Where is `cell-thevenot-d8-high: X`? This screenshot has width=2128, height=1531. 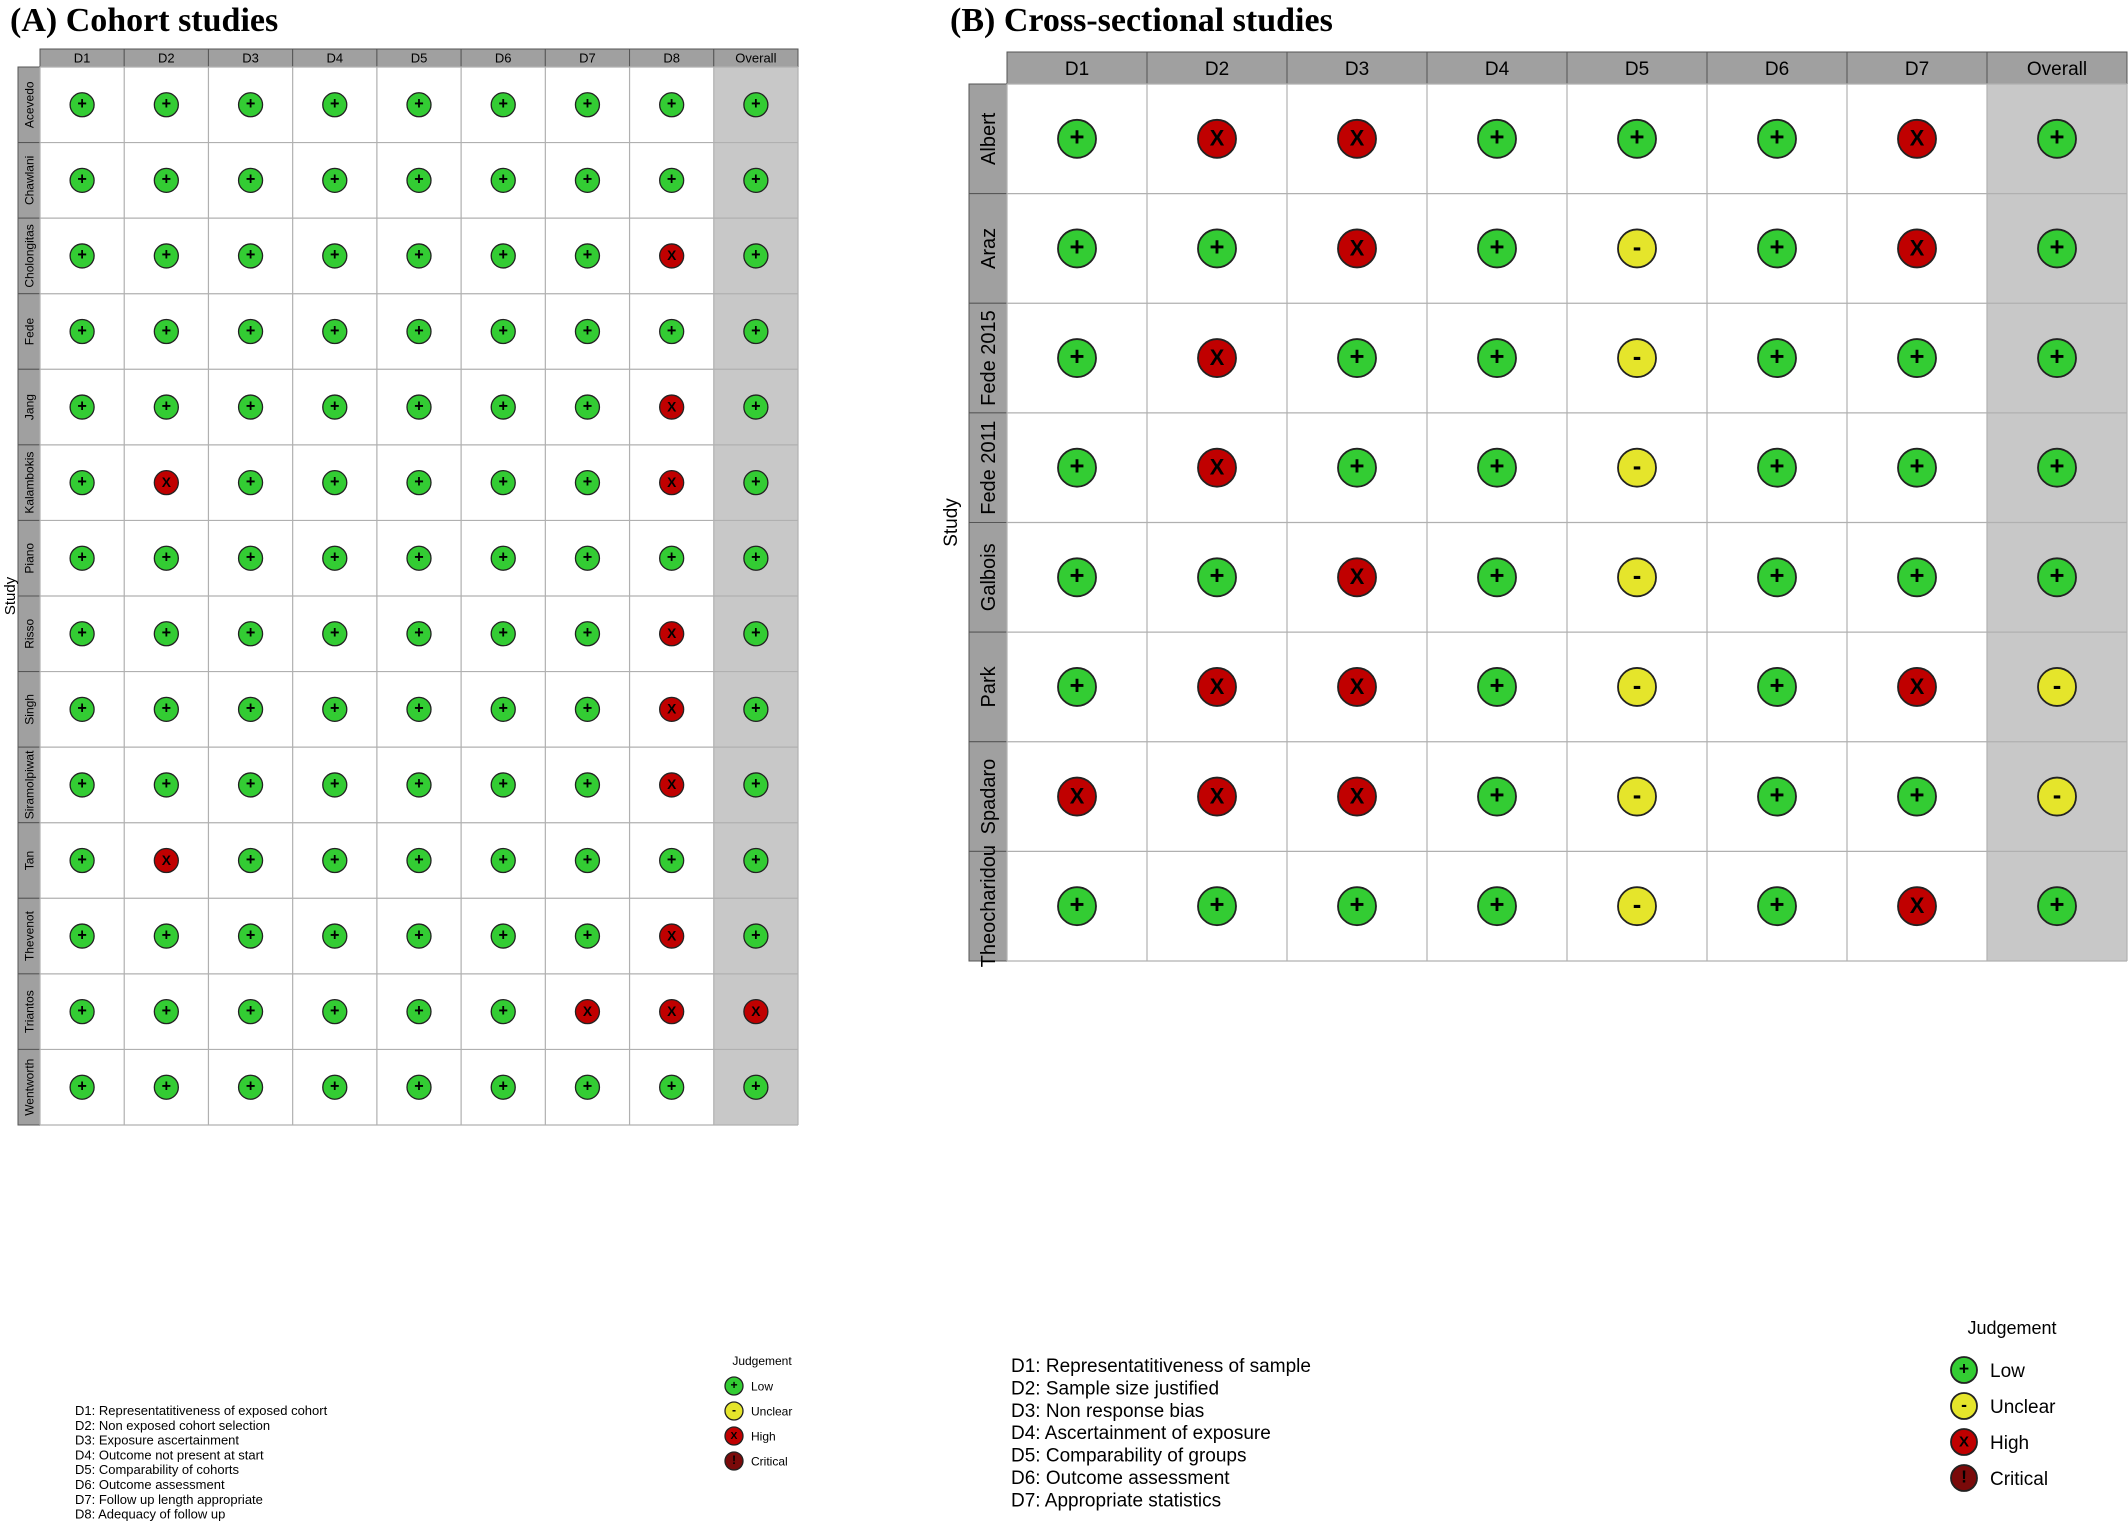
cell-thevenot-d8-high: X is located at coordinates (672, 936).